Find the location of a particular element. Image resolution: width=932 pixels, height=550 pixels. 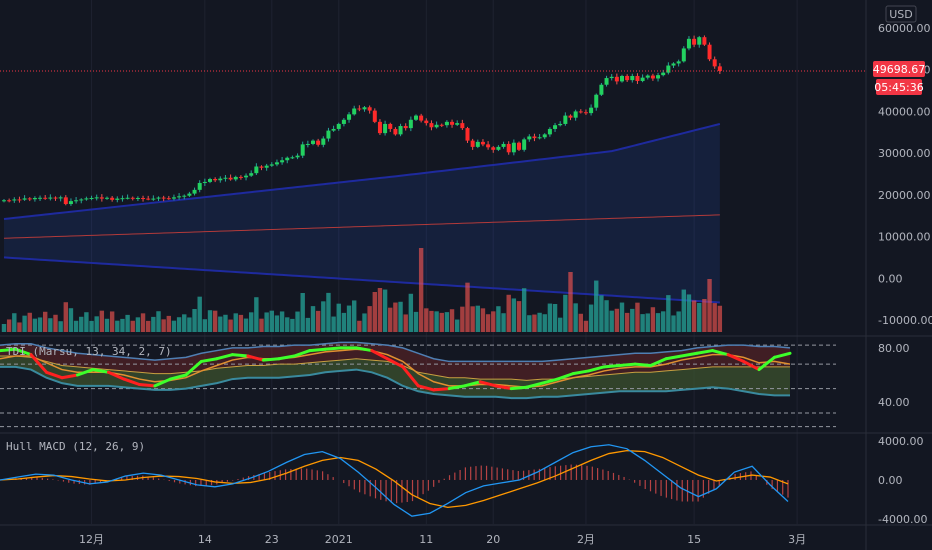

currency-box is located at coordinates (901, 14).